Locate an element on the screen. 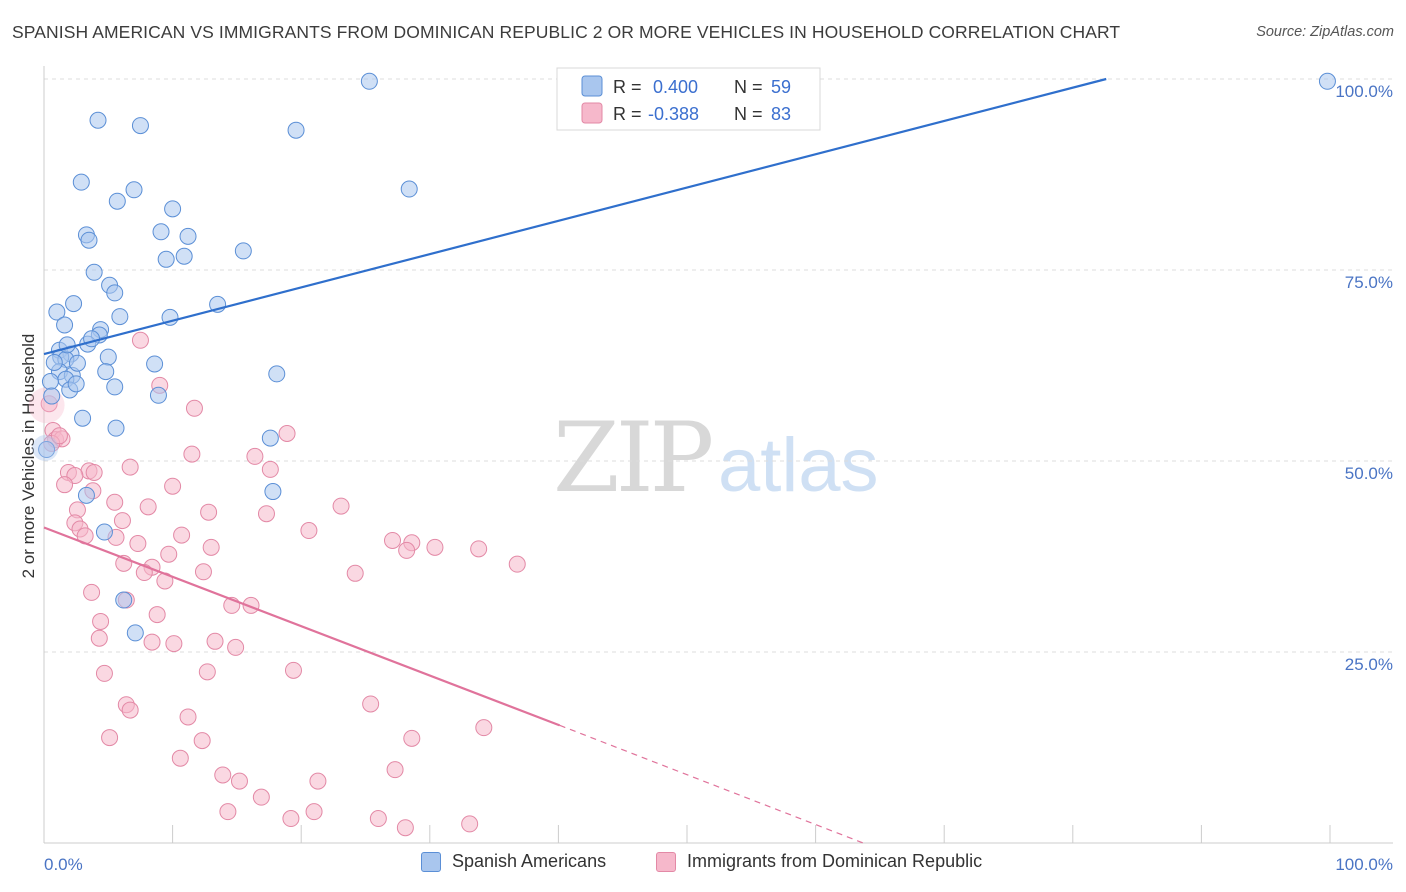 The image size is (1406, 892). legend-r-label-1: R = is located at coordinates (627, 87).